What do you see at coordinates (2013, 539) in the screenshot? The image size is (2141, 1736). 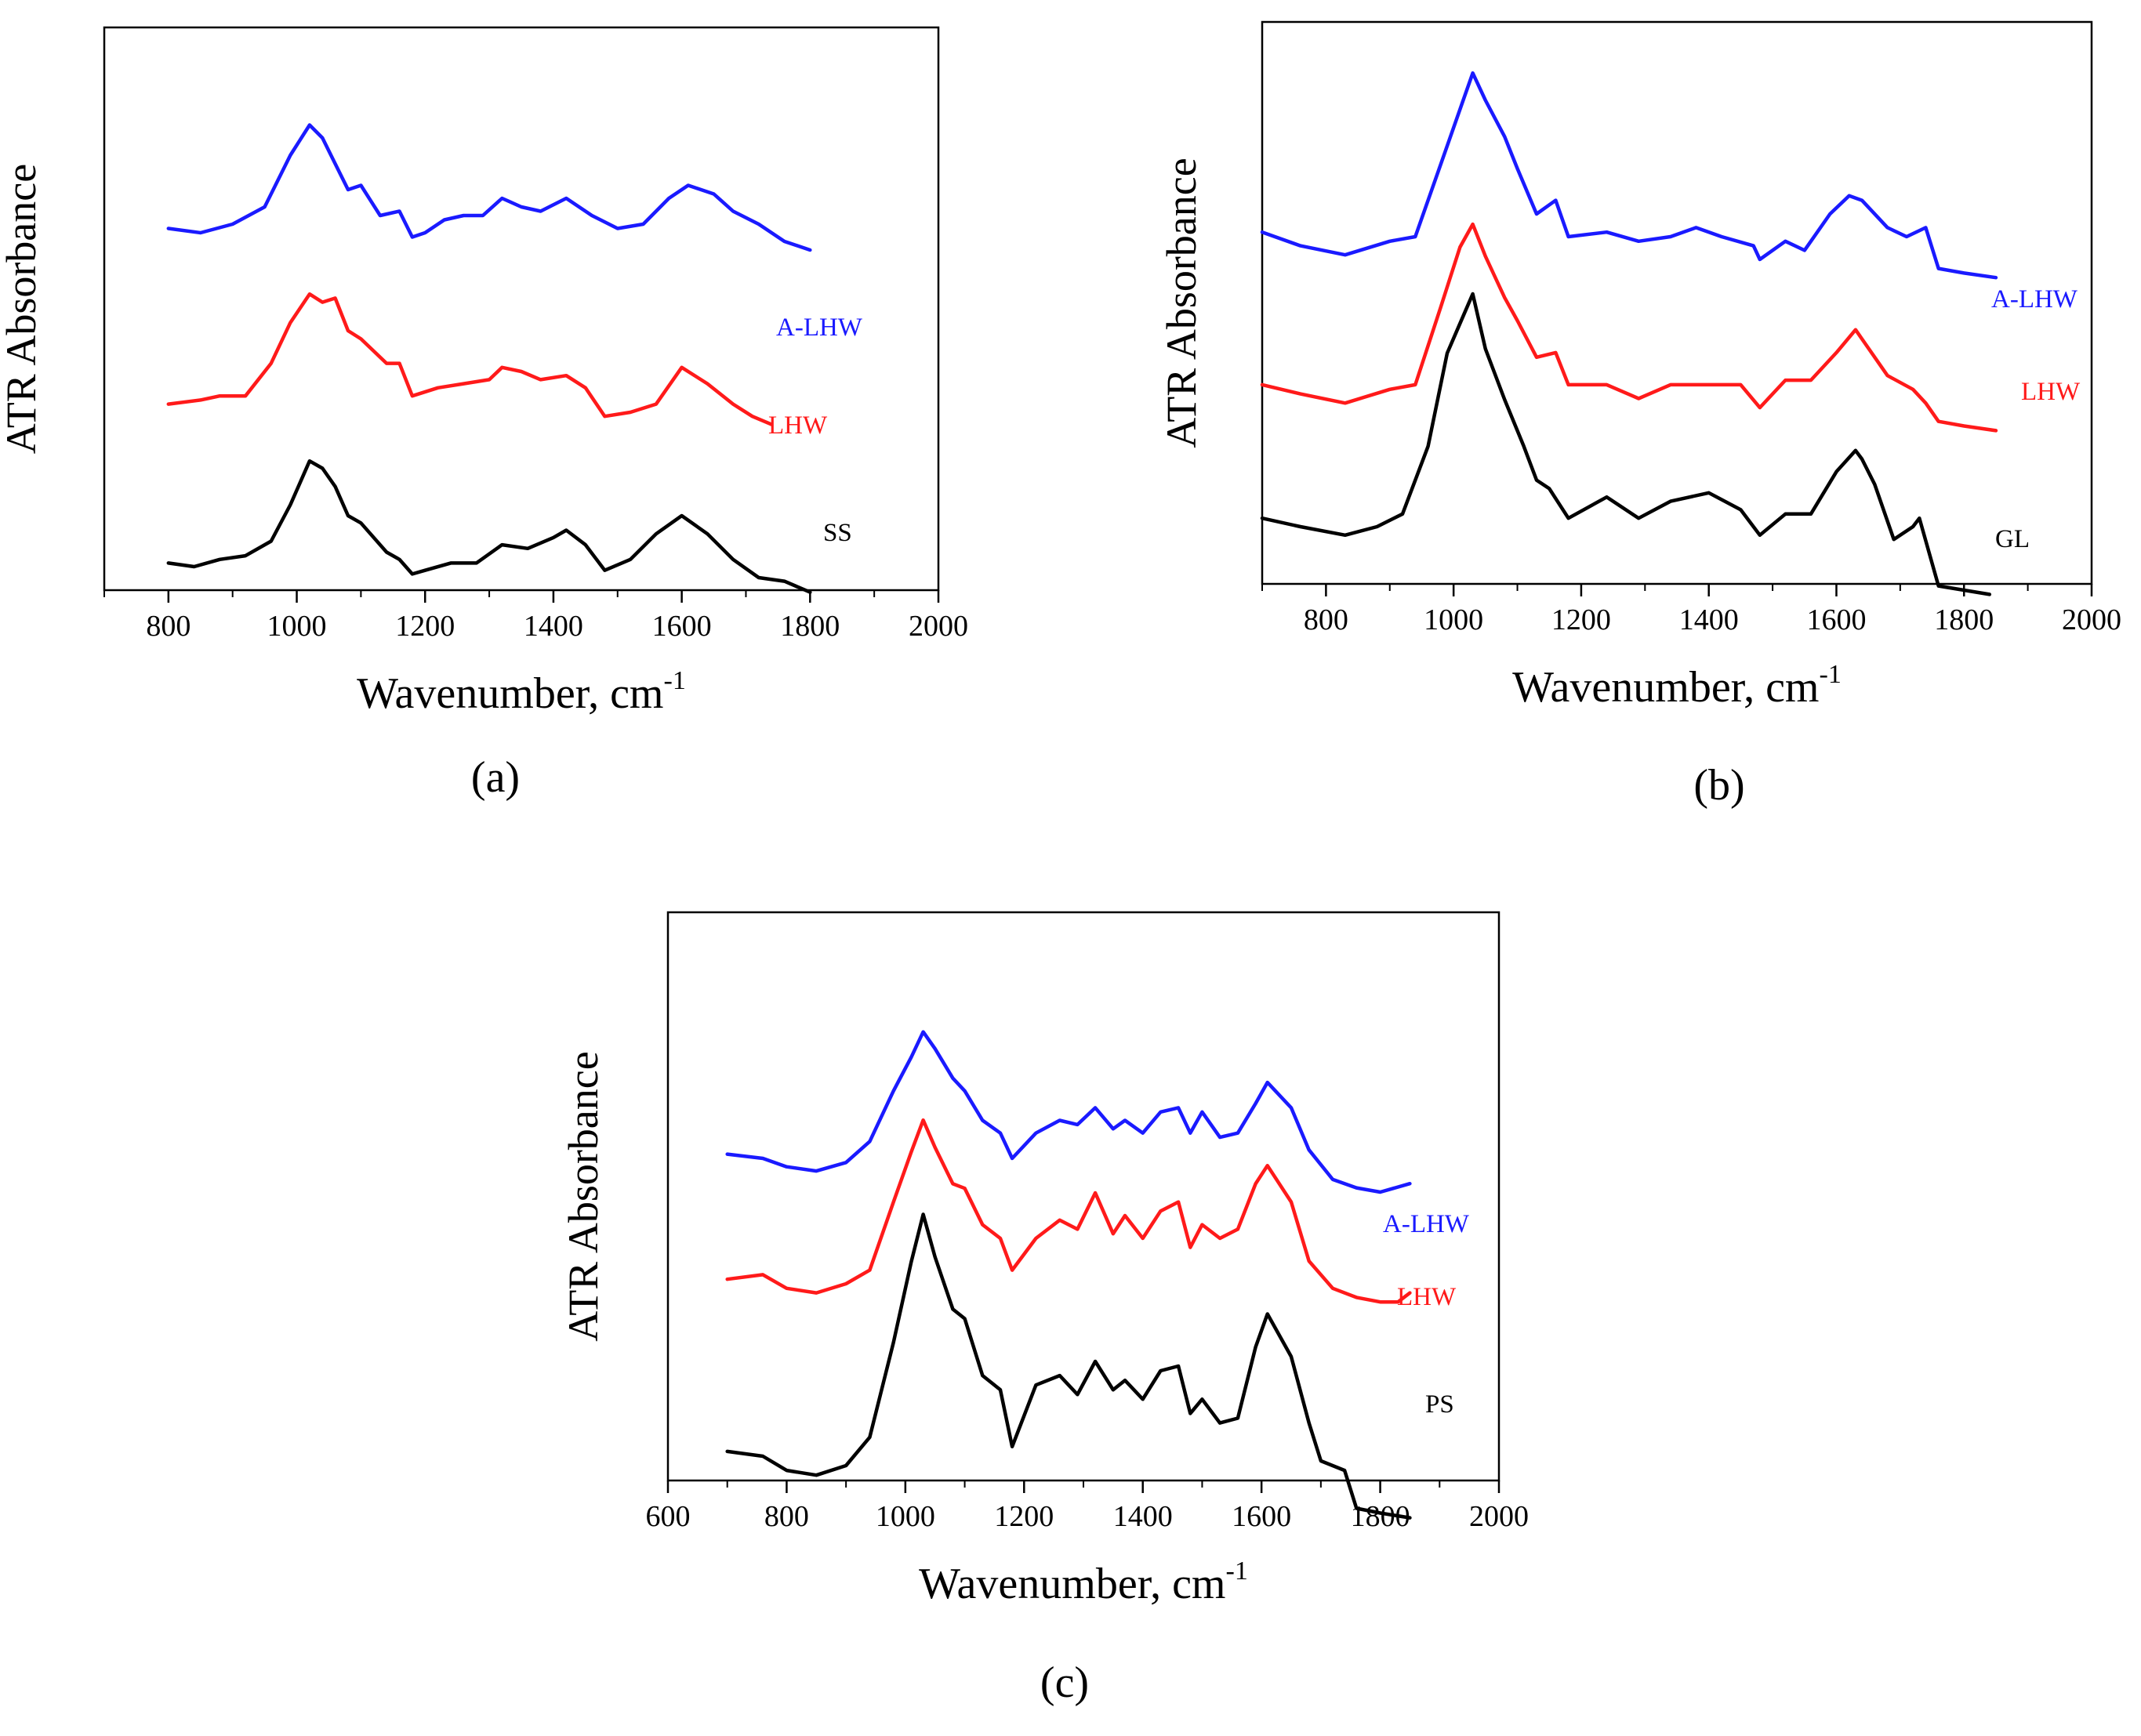 I see `series-label-gl: GL` at bounding box center [2013, 539].